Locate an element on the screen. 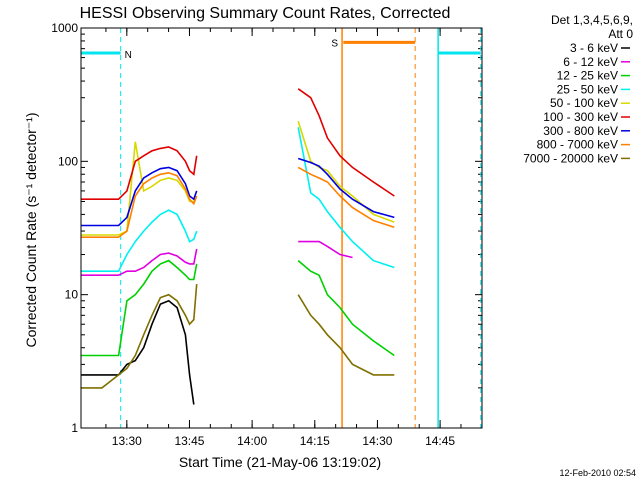 The image size is (640, 480). x-tick-label: 14:45 is located at coordinates (440, 441).